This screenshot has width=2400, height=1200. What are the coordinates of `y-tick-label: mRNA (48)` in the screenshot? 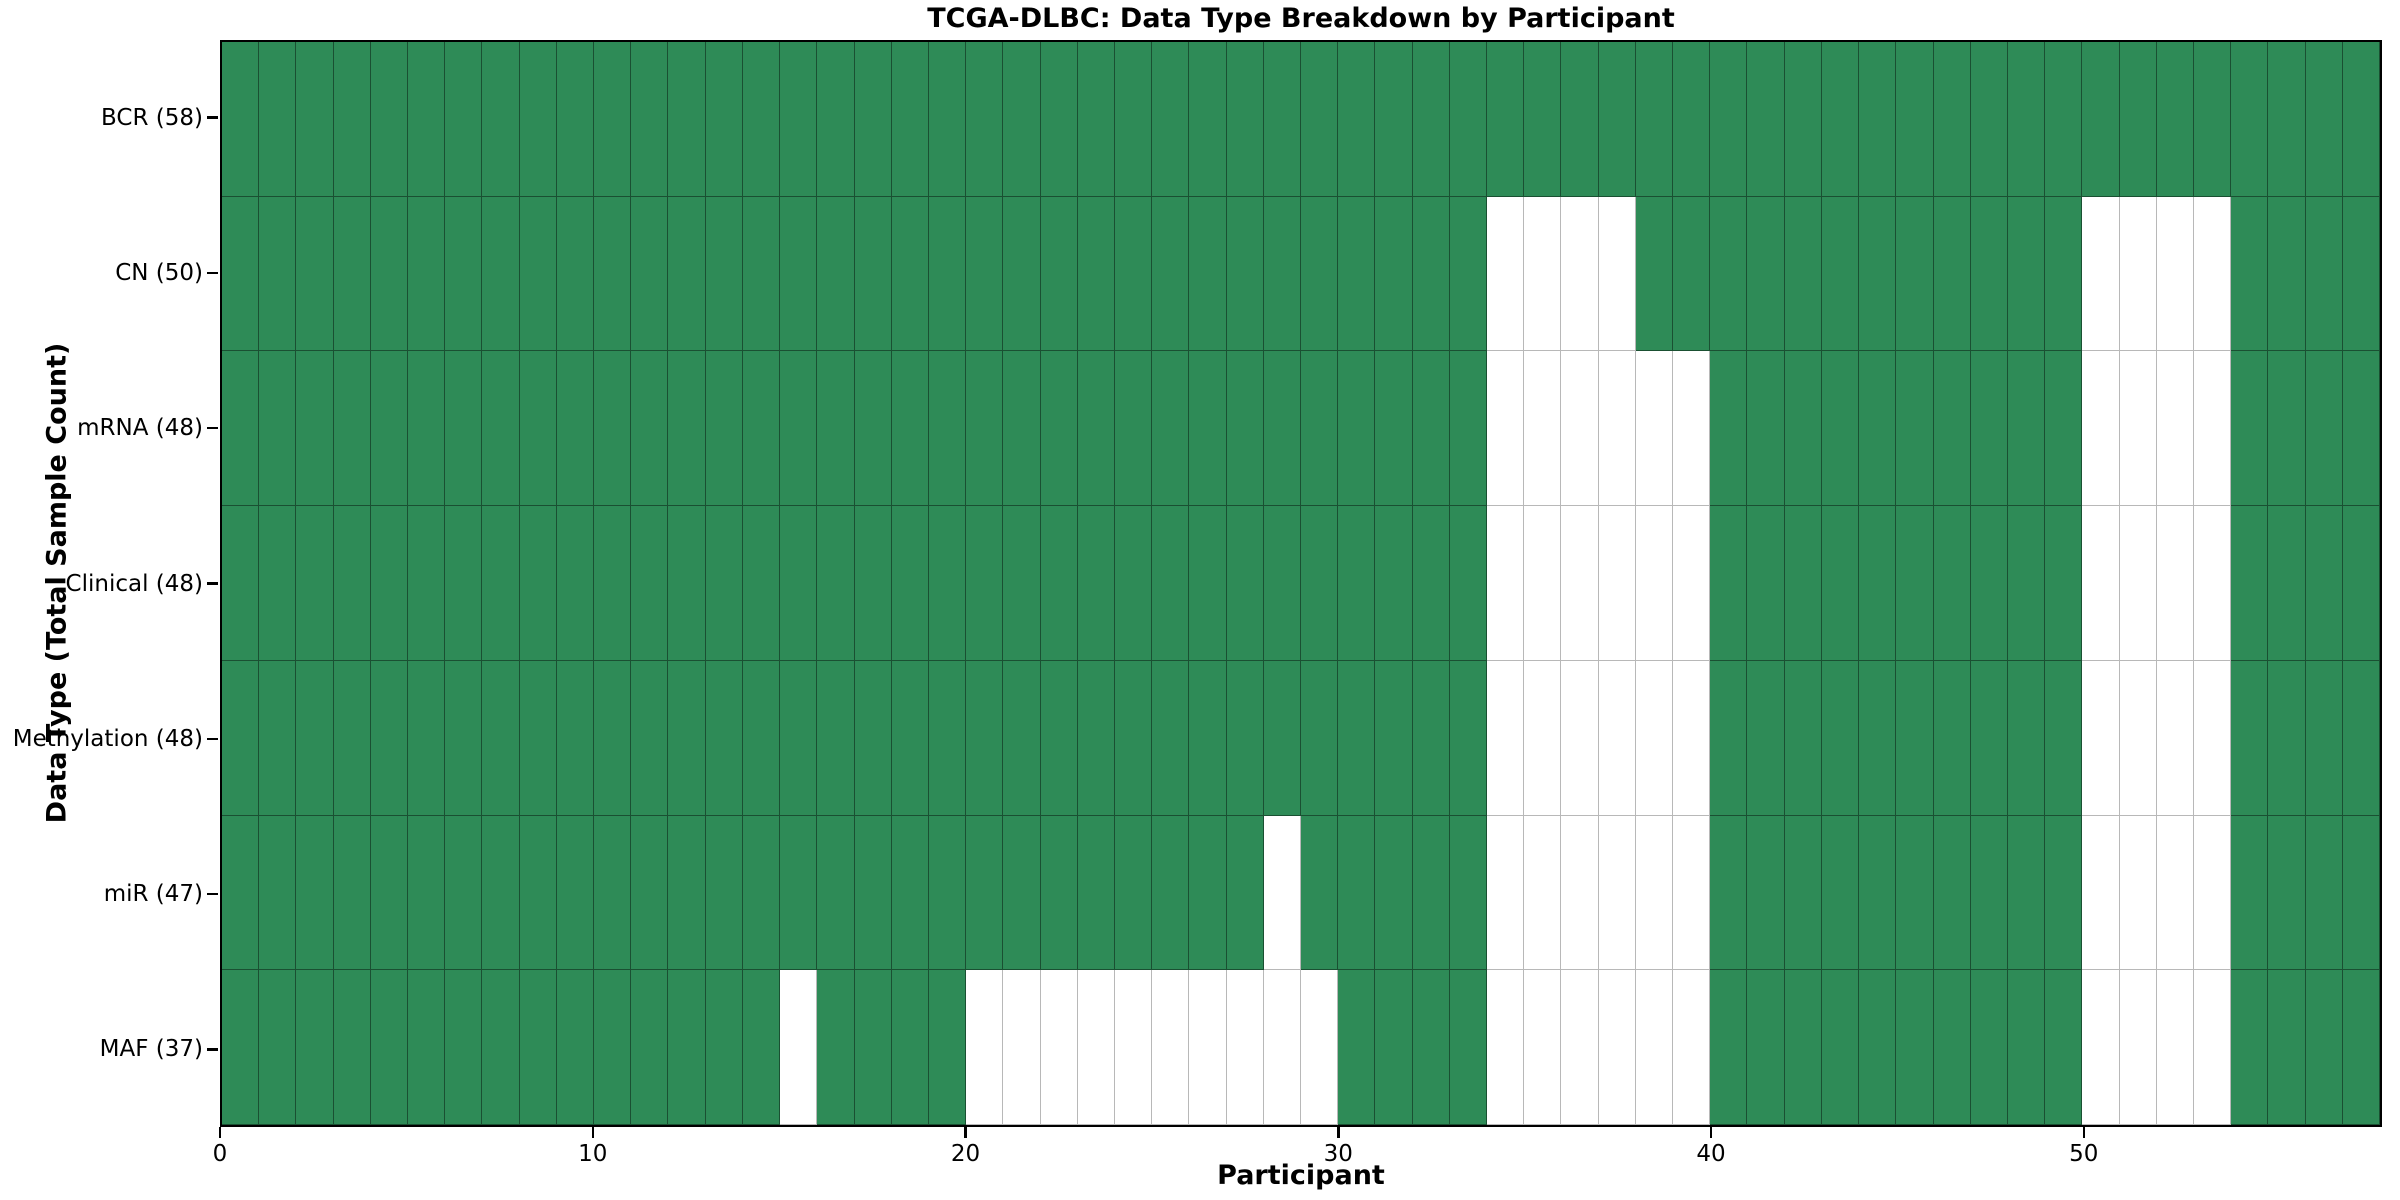 It's located at (140, 428).